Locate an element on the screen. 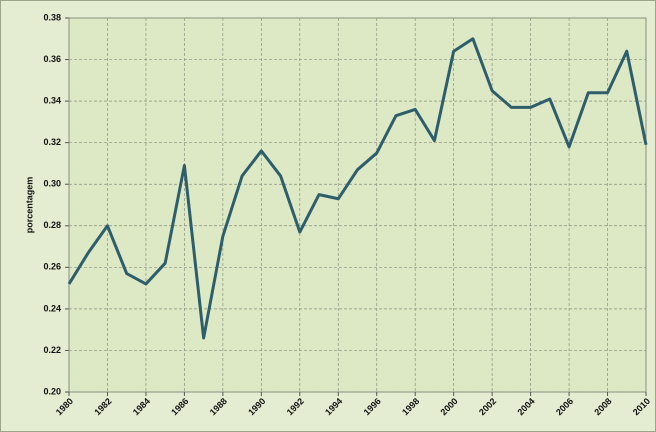  y-tick-label: 0.32 is located at coordinates (52, 142).